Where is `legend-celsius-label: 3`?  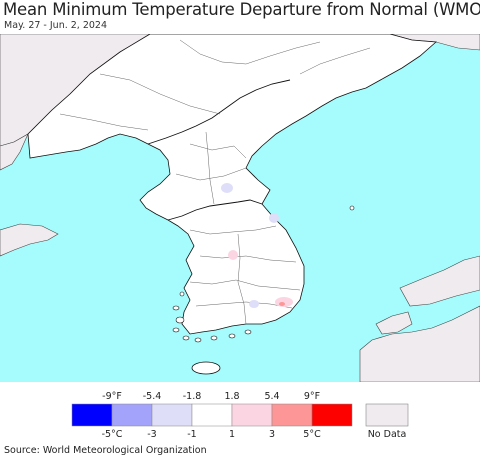 legend-celsius-label: 3 is located at coordinates (272, 434).